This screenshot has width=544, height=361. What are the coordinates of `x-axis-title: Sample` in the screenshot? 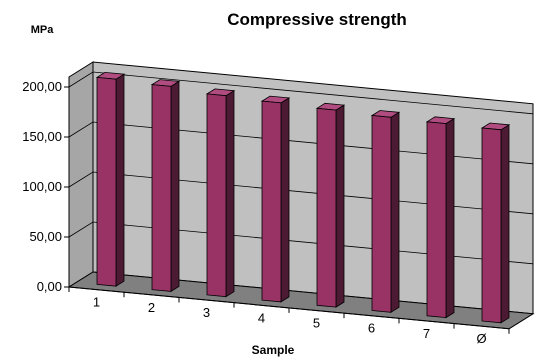 It's located at (273, 350).